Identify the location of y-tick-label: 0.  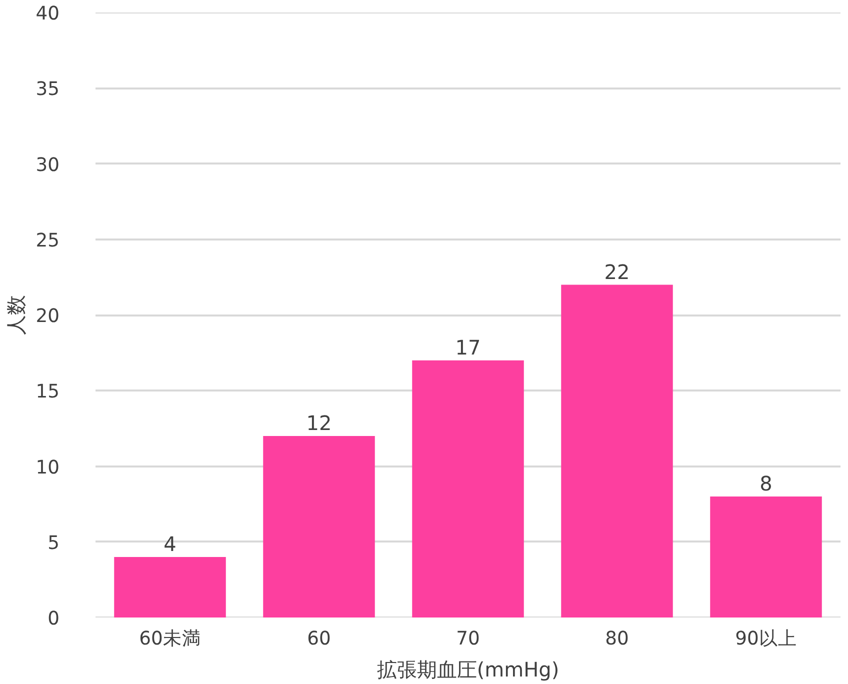
(54, 619).